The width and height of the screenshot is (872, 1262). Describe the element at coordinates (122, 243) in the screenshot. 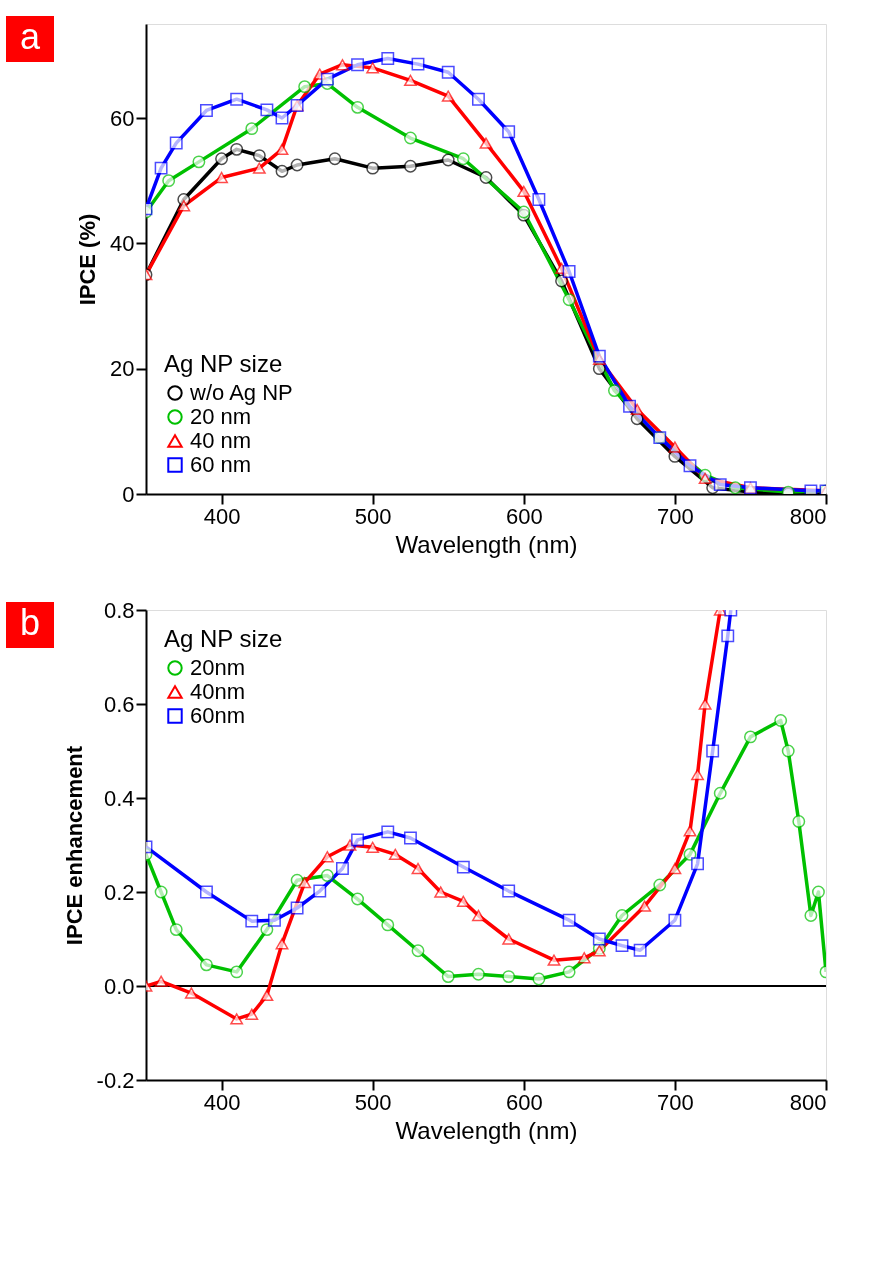

I see `y-tick-label: 40` at that location.